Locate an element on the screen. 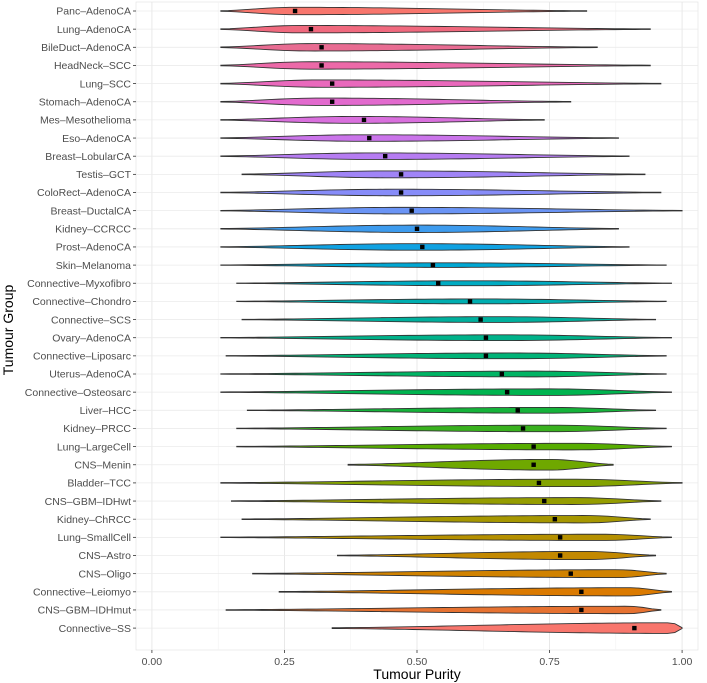  y-tick-label: CNS–Menin is located at coordinates (102, 465).